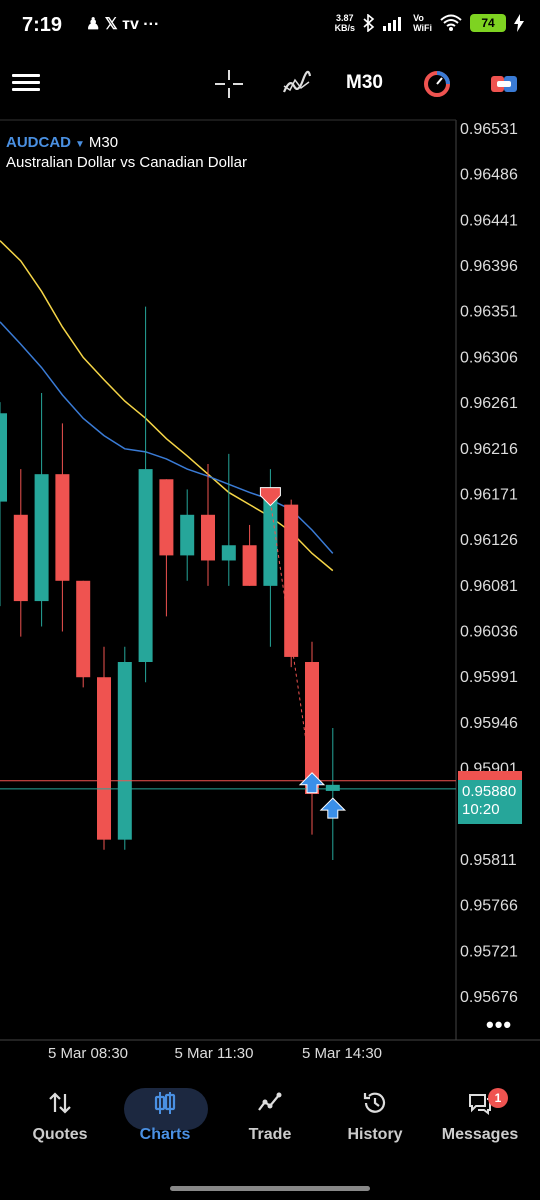 The width and height of the screenshot is (540, 1200). What do you see at coordinates (392, 24) in the screenshot?
I see `signal-icon` at bounding box center [392, 24].